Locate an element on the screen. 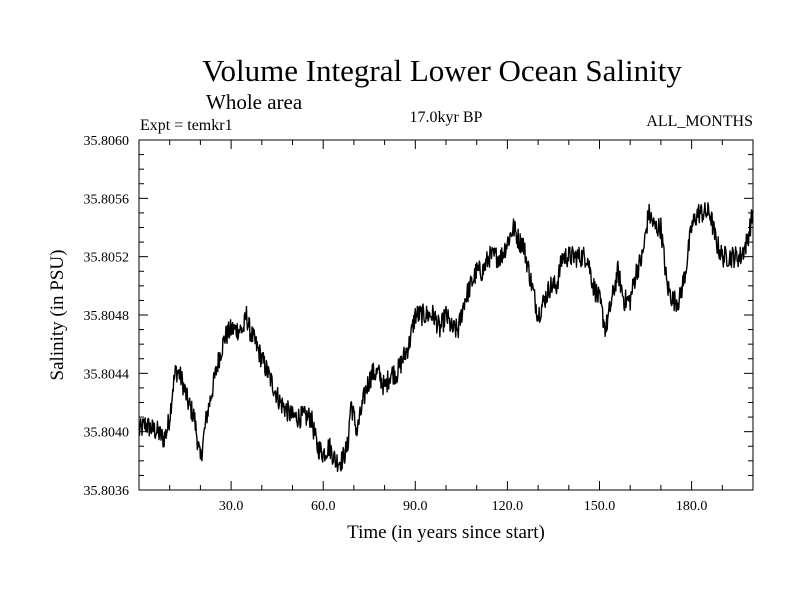  x-tick-label: 150.0 is located at coordinates (600, 506).